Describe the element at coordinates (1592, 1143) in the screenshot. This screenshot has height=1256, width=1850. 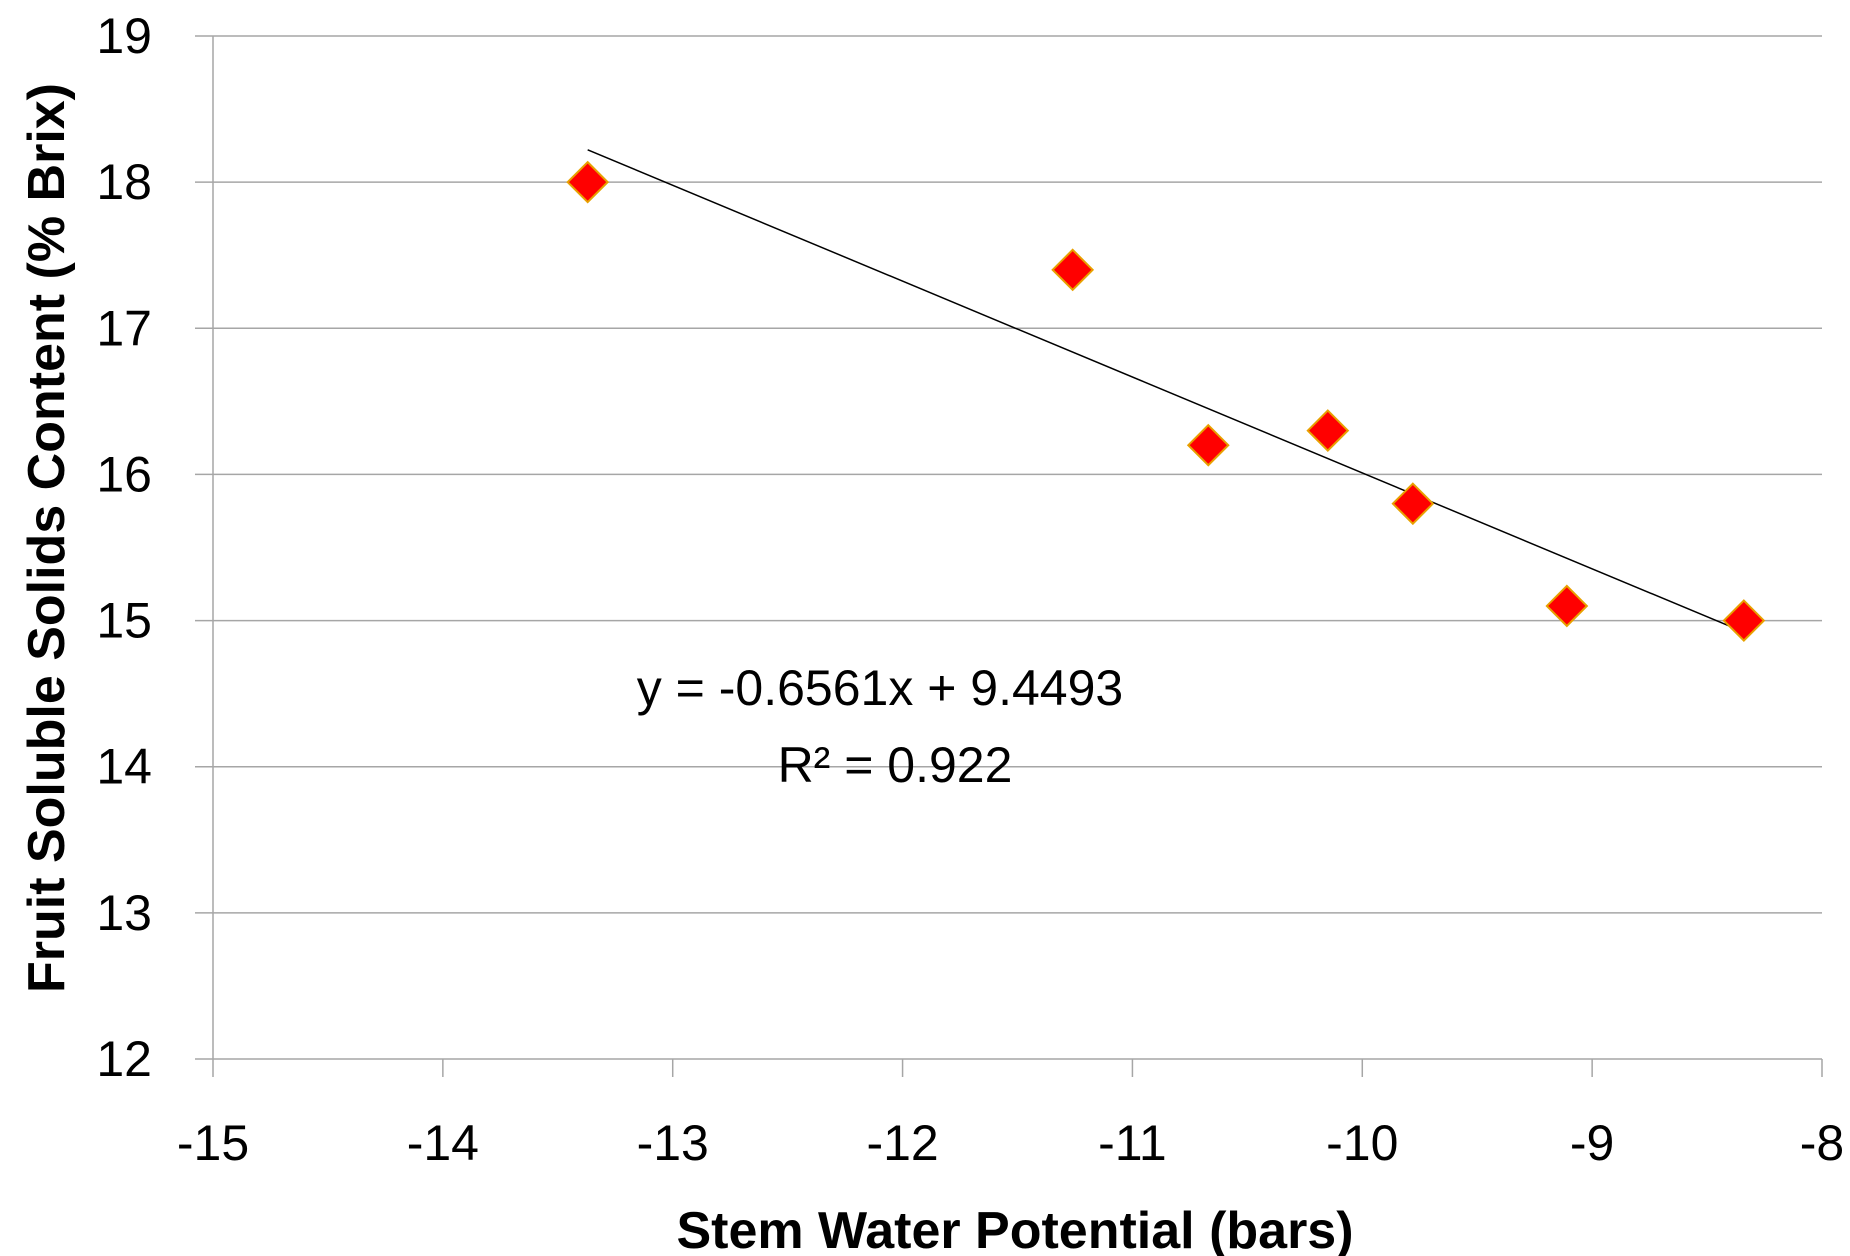
I see `x-tick-label: -9` at that location.